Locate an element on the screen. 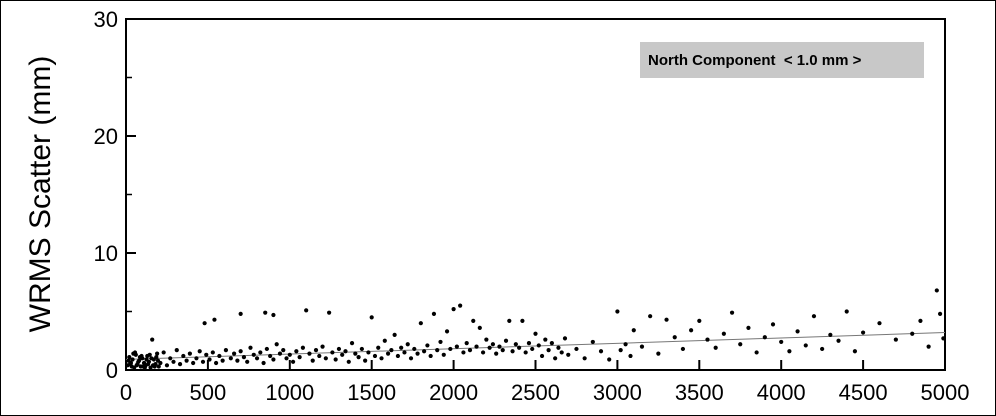 Image resolution: width=996 pixels, height=416 pixels. y-axis-ticks: 0 10 20 30 is located at coordinates (115, 195).